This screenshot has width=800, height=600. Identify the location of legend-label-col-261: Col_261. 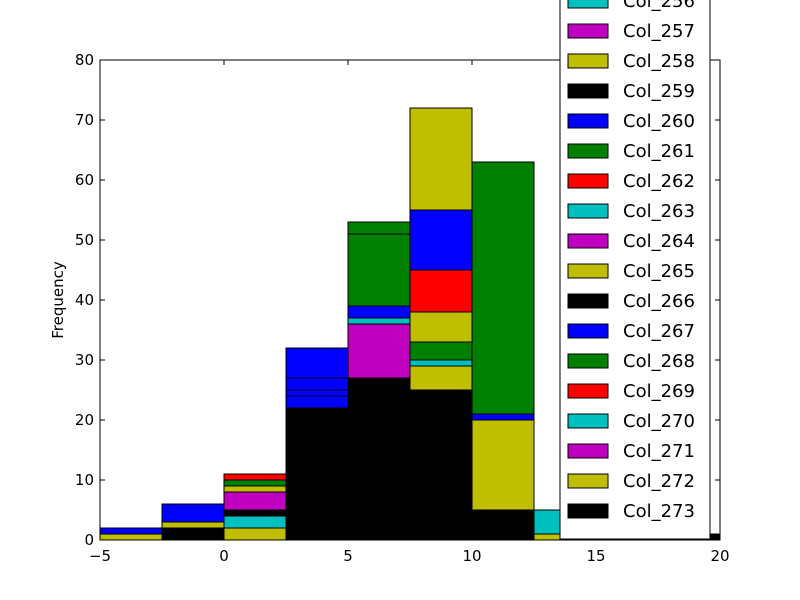
(659, 151).